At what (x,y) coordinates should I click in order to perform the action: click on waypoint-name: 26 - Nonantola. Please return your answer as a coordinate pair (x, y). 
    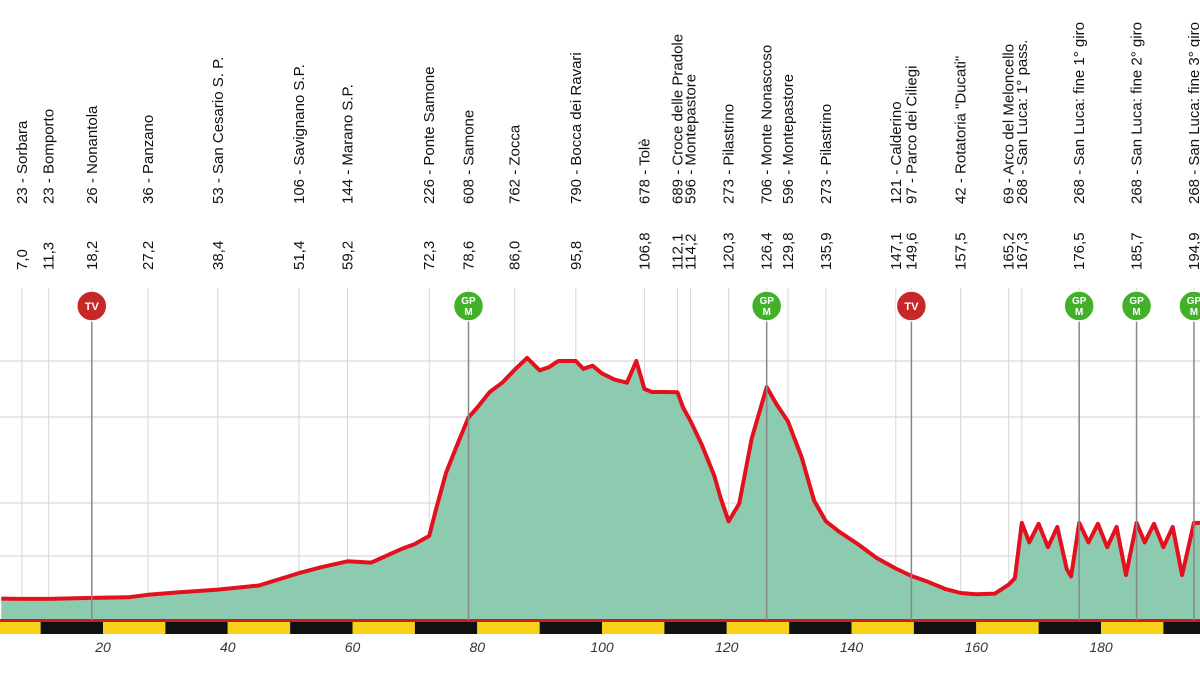
    Looking at the image, I should click on (92, 154).